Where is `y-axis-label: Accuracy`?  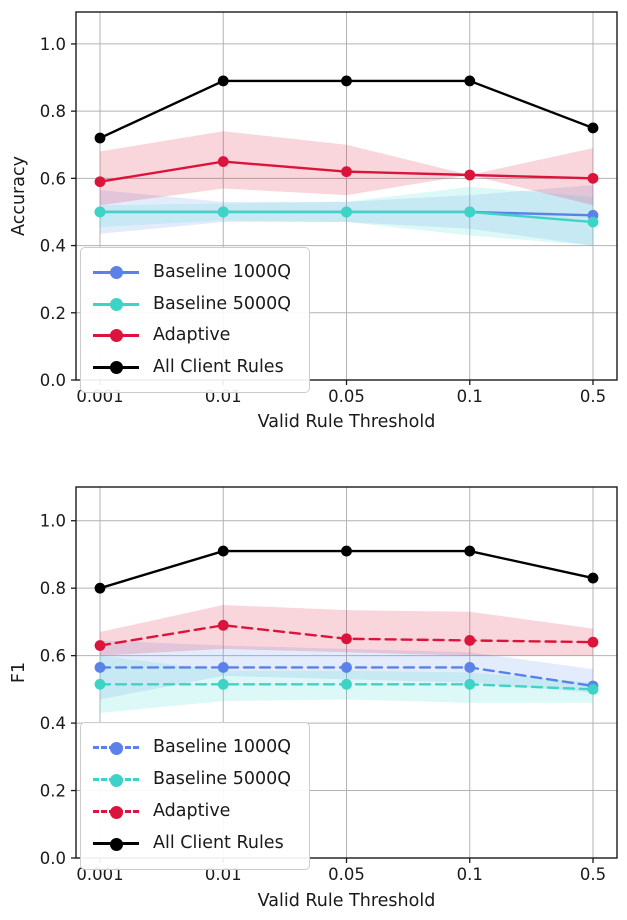 y-axis-label: Accuracy is located at coordinates (19, 196).